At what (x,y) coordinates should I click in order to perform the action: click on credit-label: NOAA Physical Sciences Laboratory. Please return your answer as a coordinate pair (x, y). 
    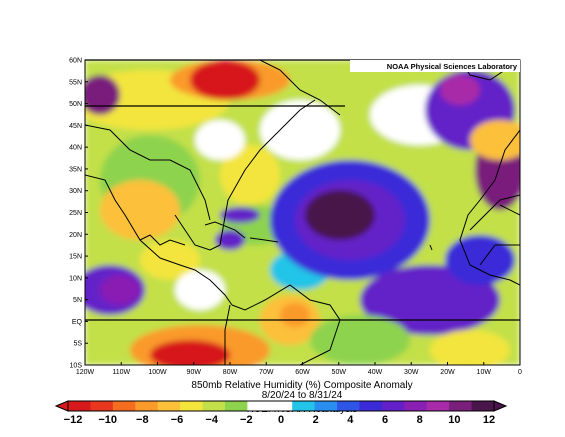
    Looking at the image, I should click on (452, 66).